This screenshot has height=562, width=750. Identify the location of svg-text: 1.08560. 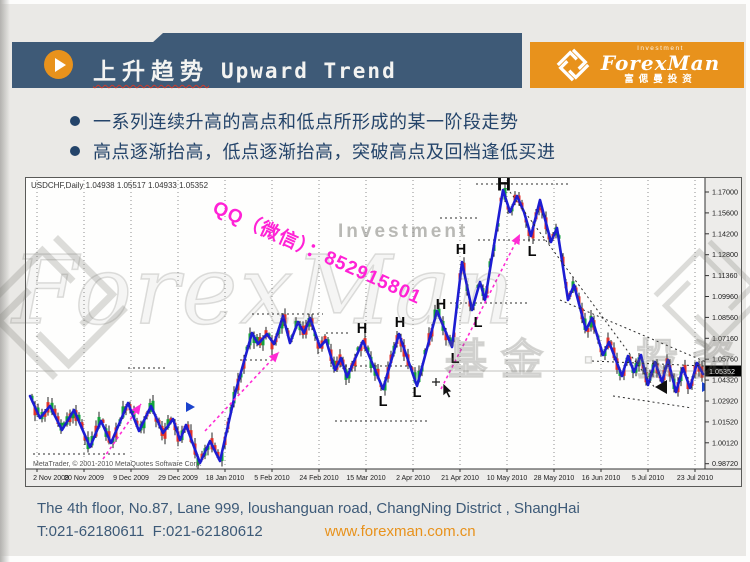
(725, 317).